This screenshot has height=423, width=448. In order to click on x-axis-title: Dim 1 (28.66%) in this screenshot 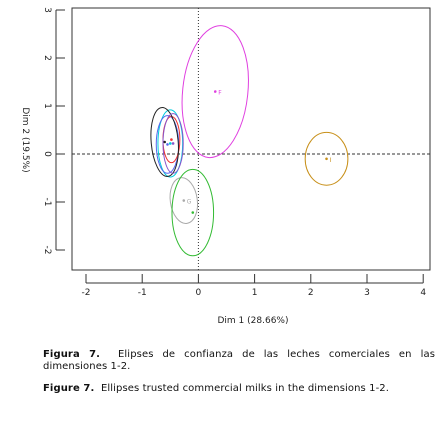, I will do `click(253, 321)`.